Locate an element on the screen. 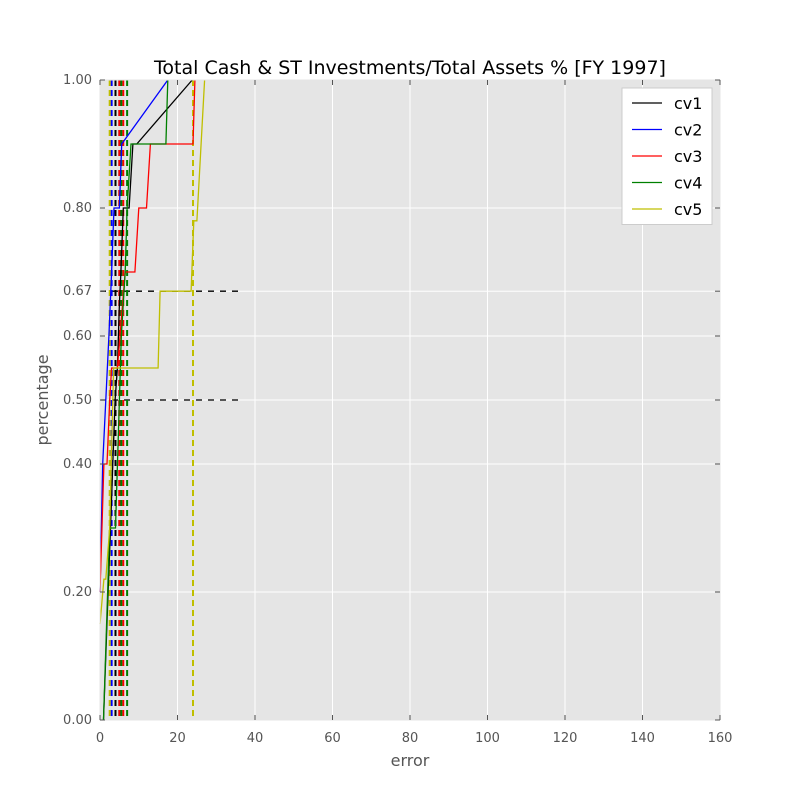 The image size is (800, 800). y-tick-label: 0.50 is located at coordinates (77, 400).